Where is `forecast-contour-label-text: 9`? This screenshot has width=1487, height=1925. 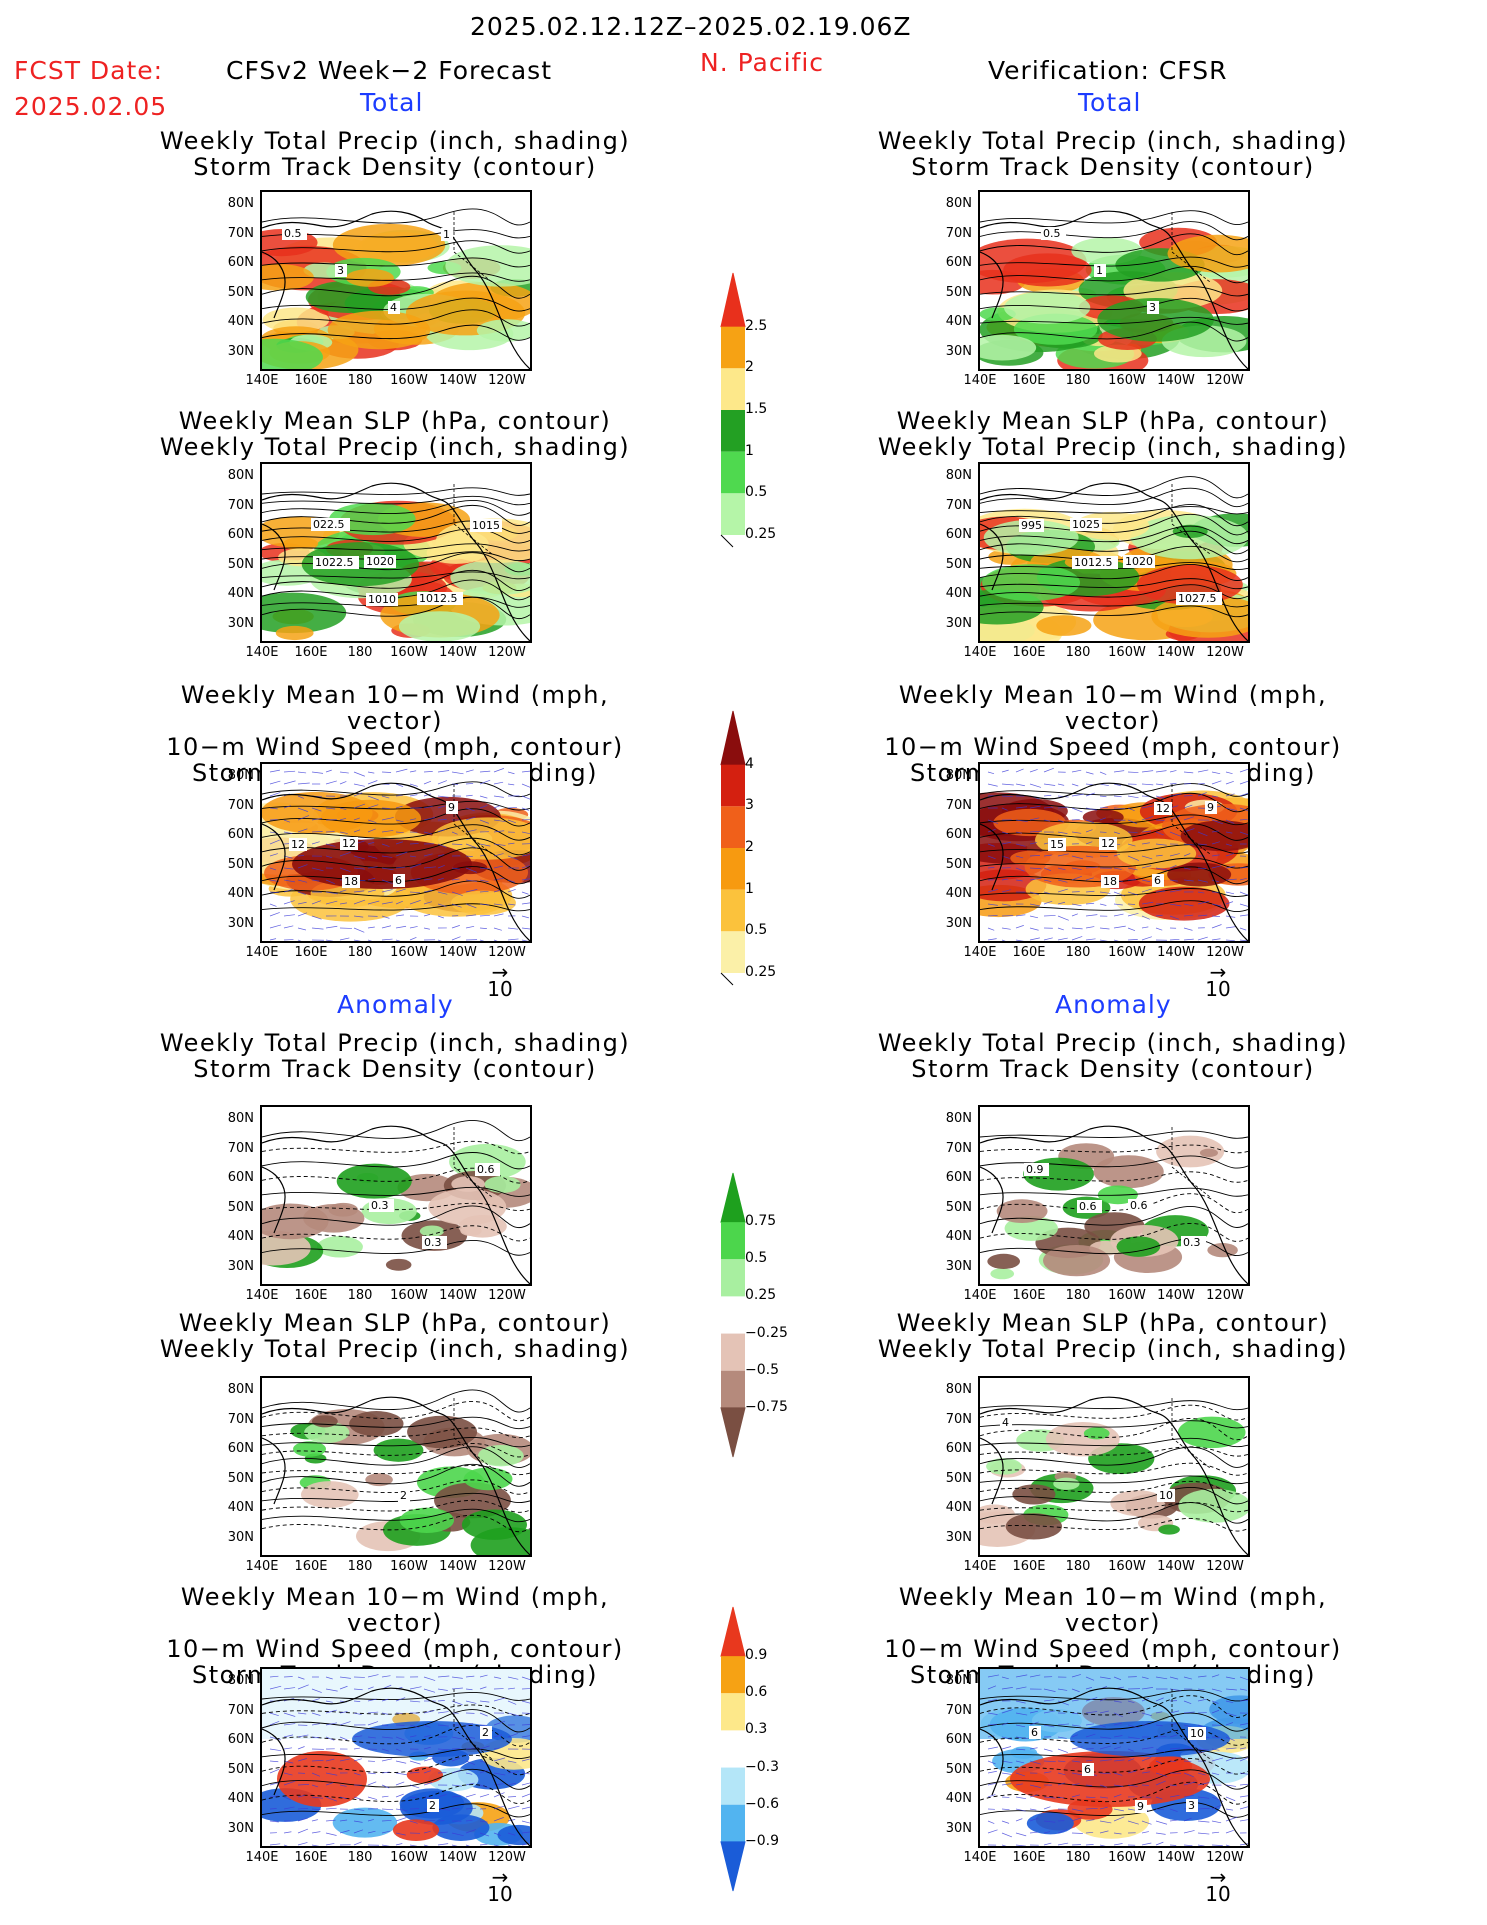 forecast-contour-label-text: 9 is located at coordinates (451, 807).